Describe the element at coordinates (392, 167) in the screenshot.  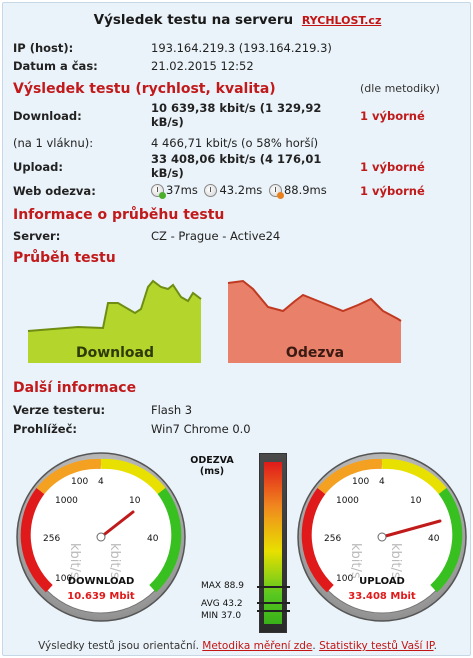
I see `upload-grade: 1 výborné` at that location.